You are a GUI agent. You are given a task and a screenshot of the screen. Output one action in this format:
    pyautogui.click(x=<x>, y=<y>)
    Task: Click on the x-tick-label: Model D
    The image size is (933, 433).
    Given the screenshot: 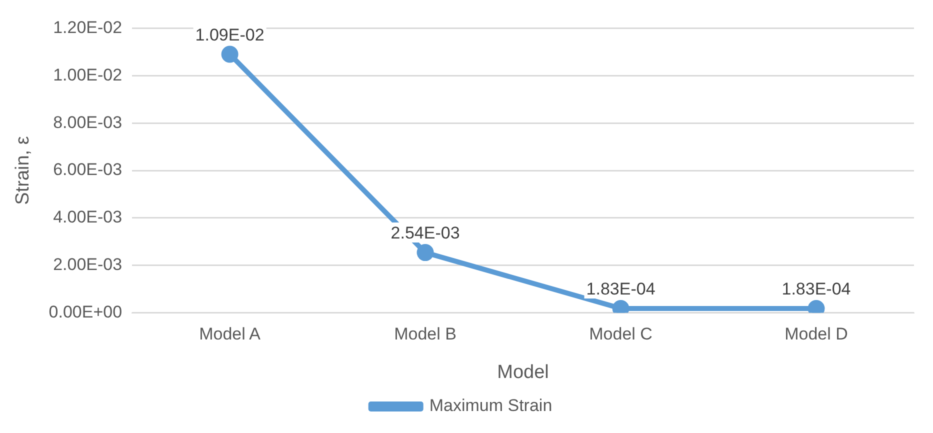 What is the action you would take?
    pyautogui.click(x=816, y=334)
    